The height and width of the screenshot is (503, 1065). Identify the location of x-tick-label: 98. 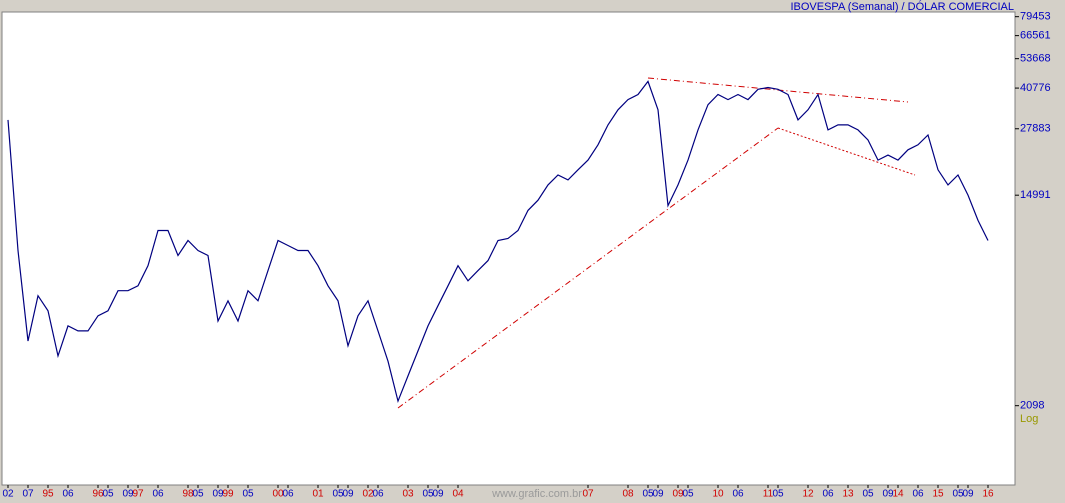
(188, 494).